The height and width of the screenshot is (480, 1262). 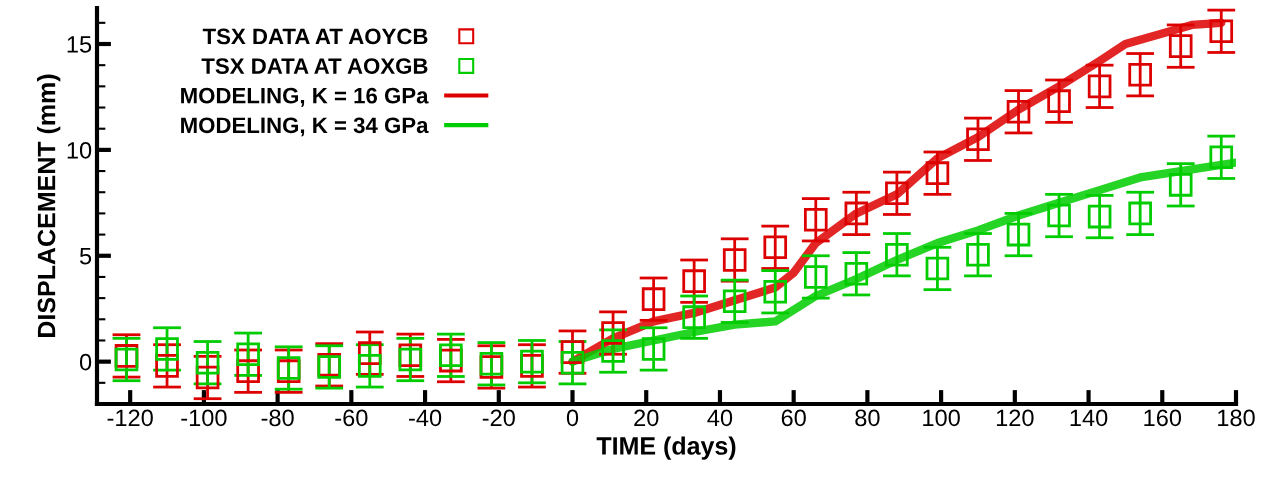 What do you see at coordinates (1236, 418) in the screenshot?
I see `x-tick-label: 180` at bounding box center [1236, 418].